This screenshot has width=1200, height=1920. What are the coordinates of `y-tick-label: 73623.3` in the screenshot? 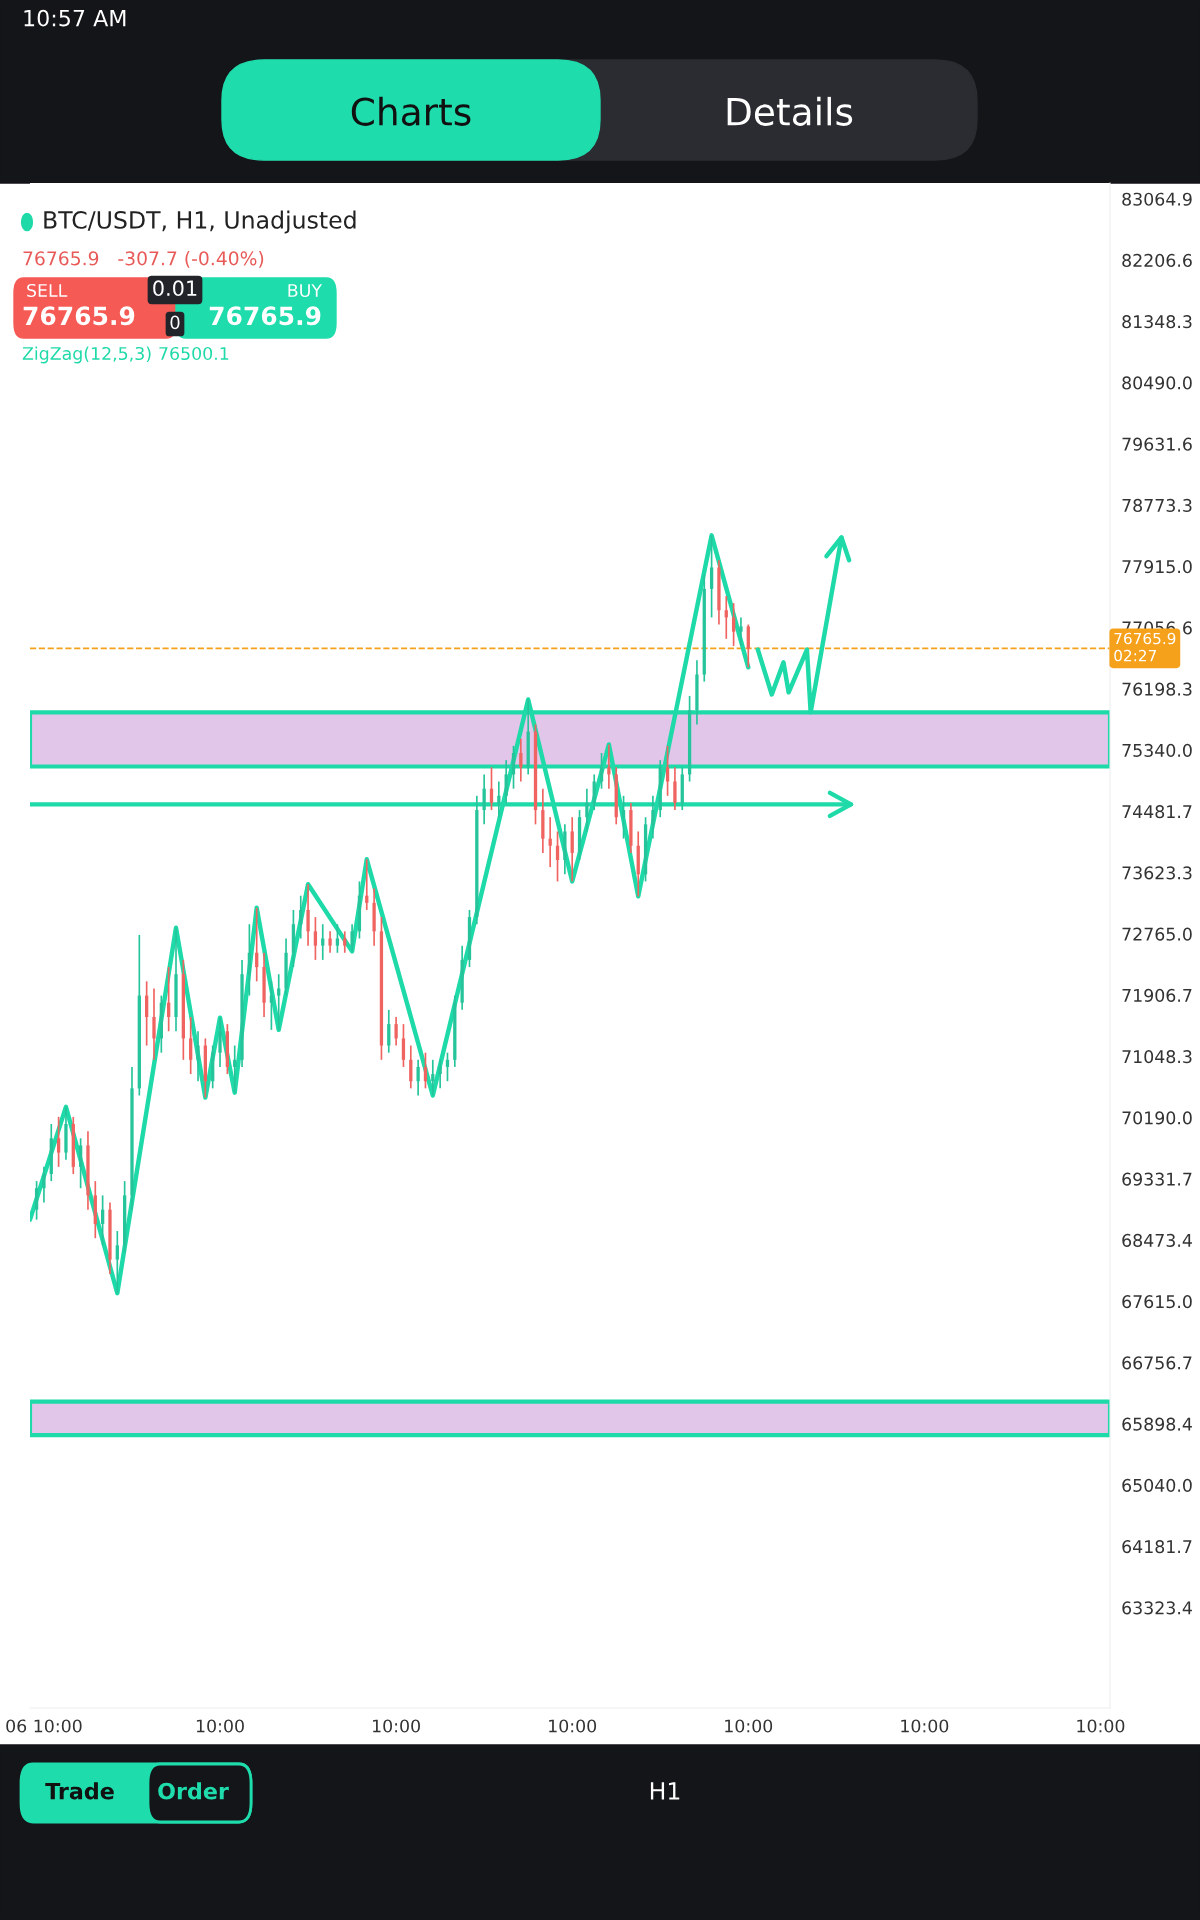 It's located at (1157, 873).